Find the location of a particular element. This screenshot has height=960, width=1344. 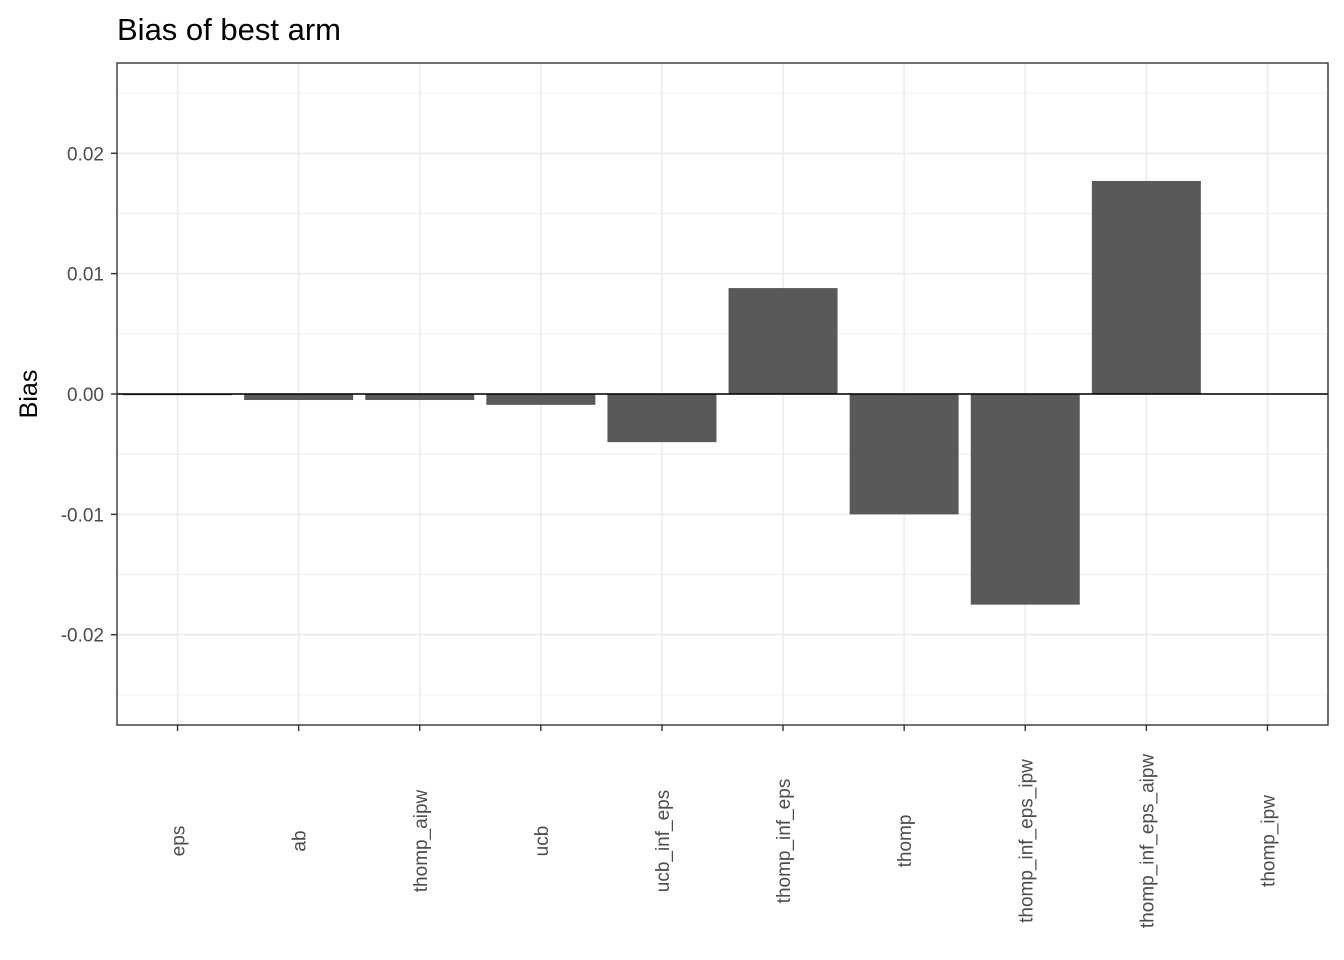

x-tick-label-thomp_aipw: thomp_aipw is located at coordinates (421, 840).